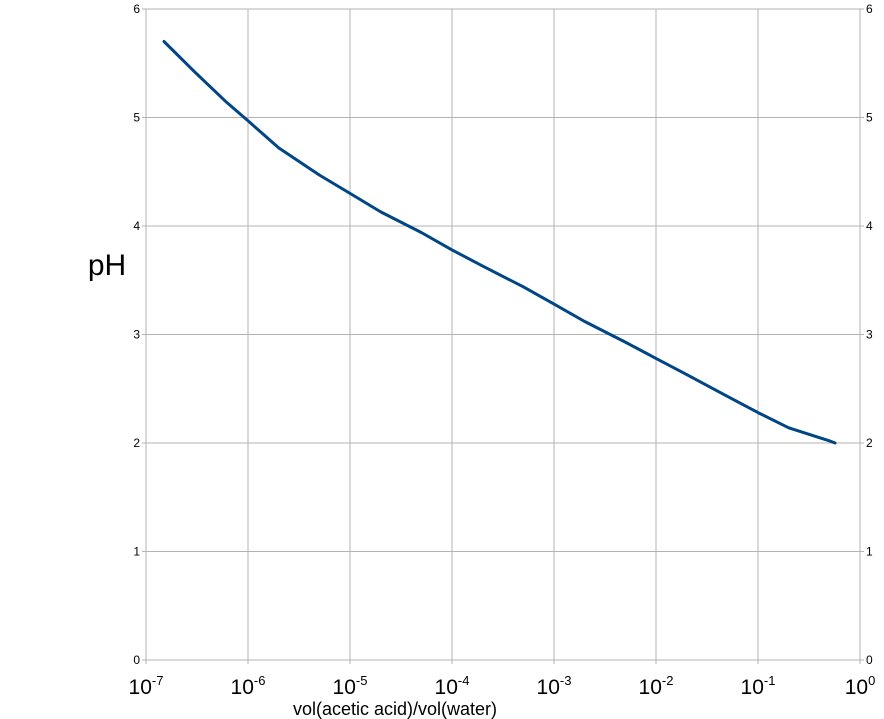 This screenshot has height=719, width=884. What do you see at coordinates (395, 709) in the screenshot?
I see `x-axis-title: vol(acetic acid)/vol(water)` at bounding box center [395, 709].